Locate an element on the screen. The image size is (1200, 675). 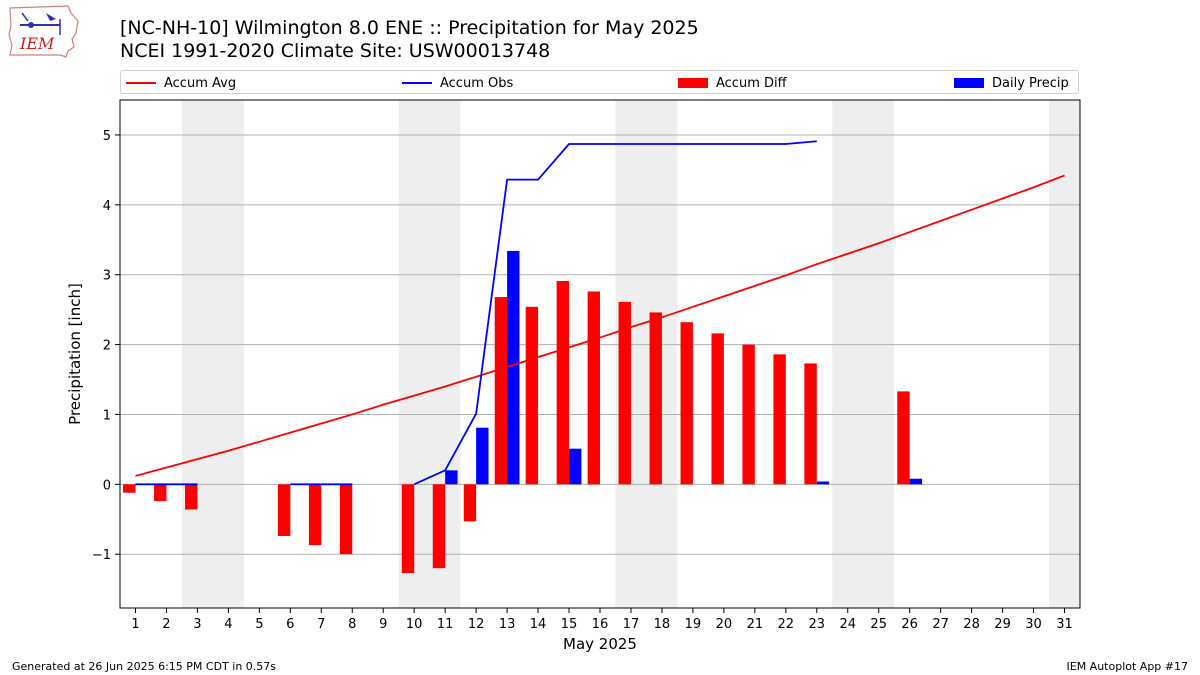
x-tick-label-12: 12 is located at coordinates (476, 624).